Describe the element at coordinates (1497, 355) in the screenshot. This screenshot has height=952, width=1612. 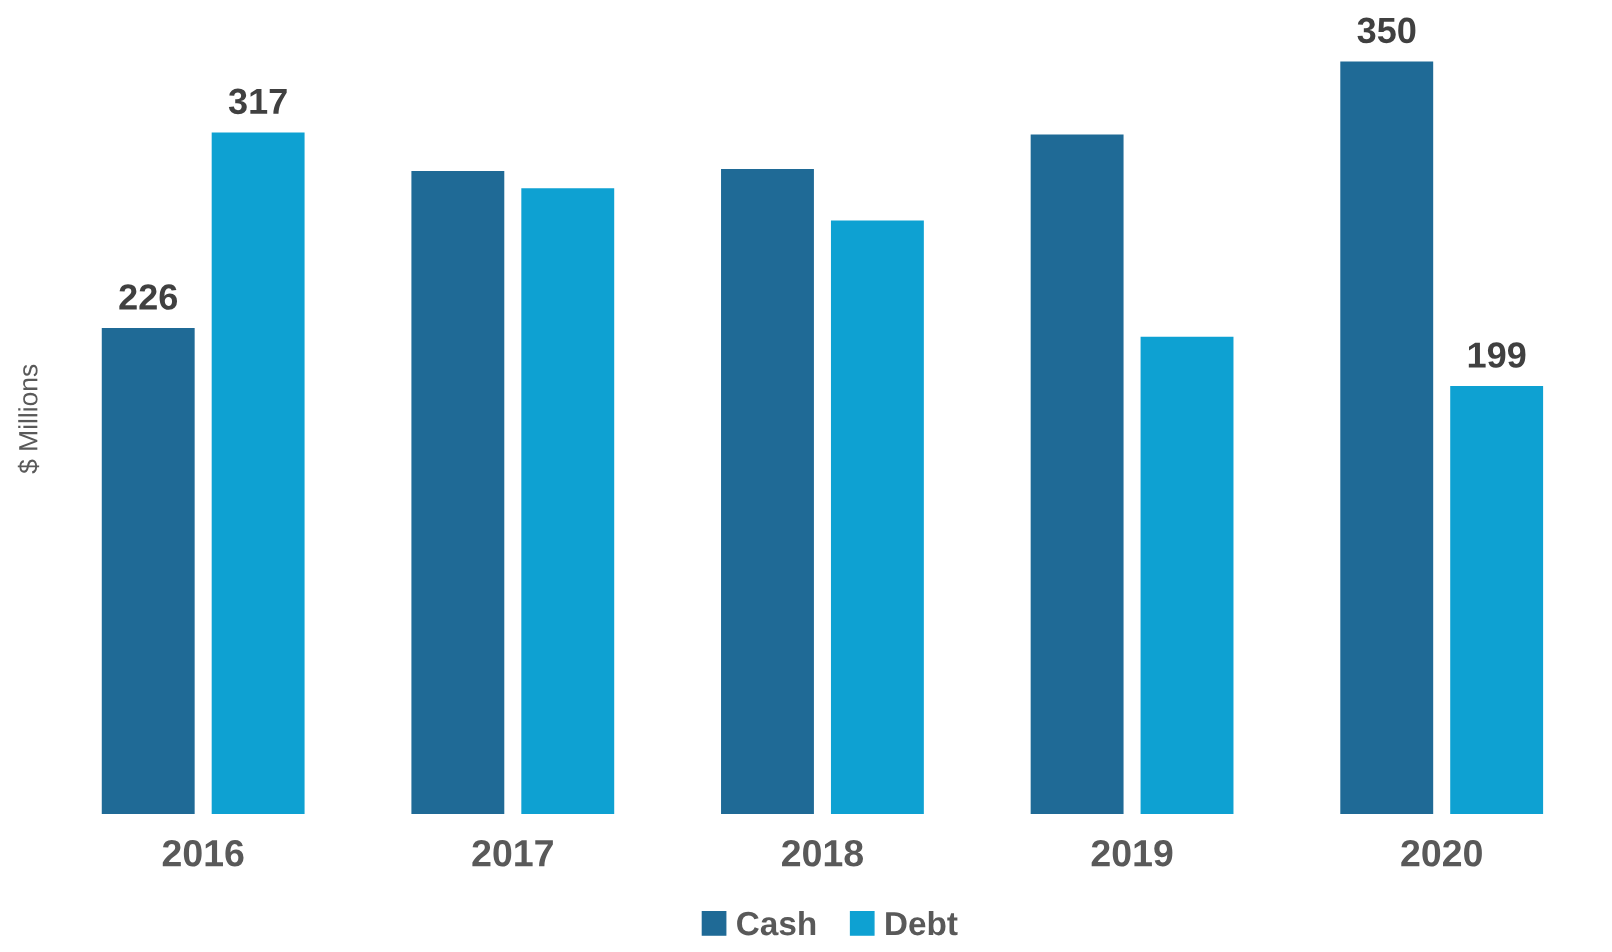
I see `data-label: 199` at that location.